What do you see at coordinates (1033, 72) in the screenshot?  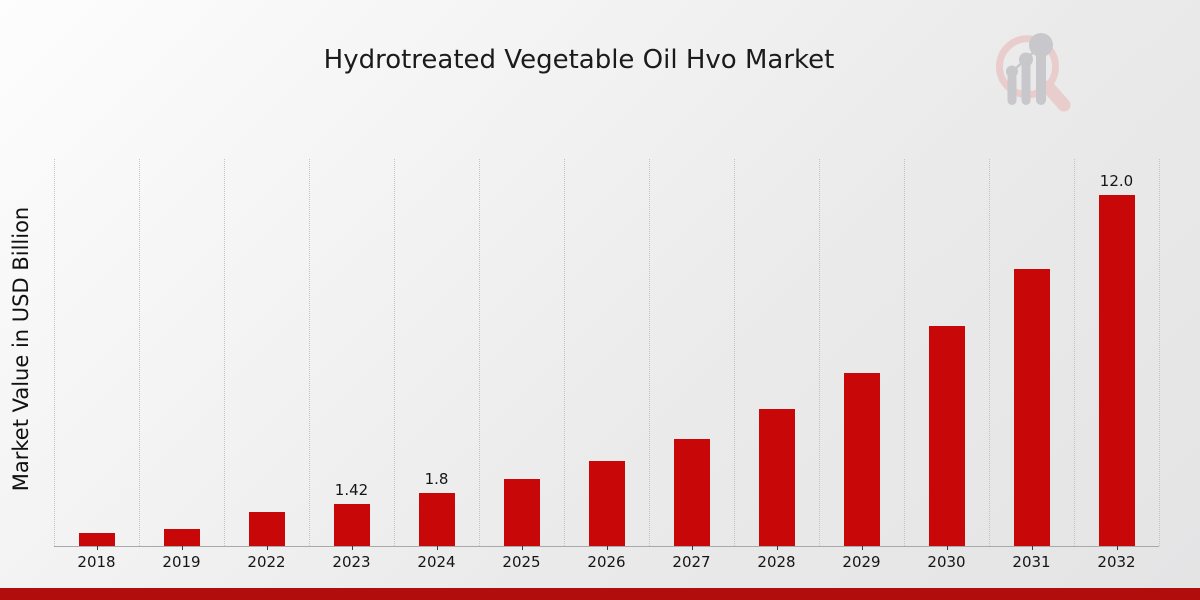 I see `bar-chart-magnifier-logo-icon` at bounding box center [1033, 72].